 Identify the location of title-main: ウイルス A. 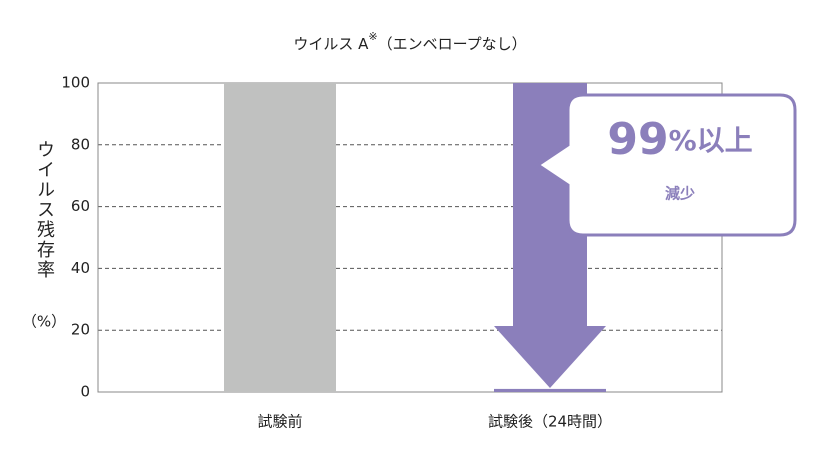
(331, 44).